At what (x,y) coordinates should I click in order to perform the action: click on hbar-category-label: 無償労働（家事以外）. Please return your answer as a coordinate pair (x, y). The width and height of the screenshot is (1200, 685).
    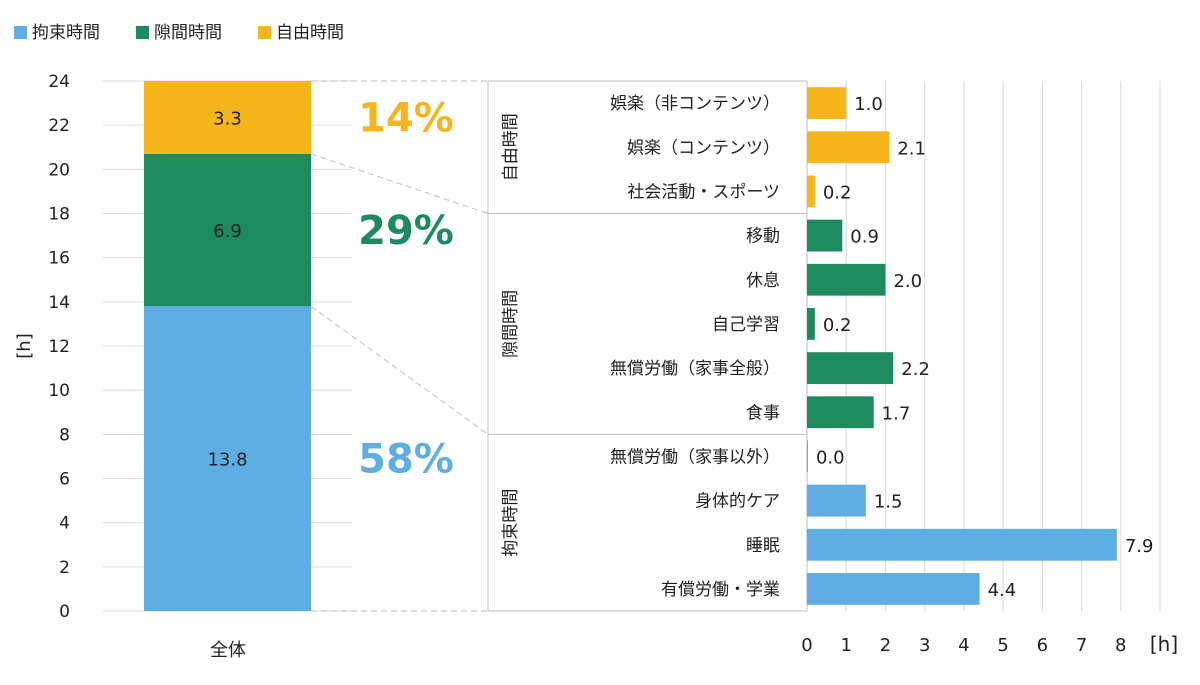
    Looking at the image, I should click on (695, 457).